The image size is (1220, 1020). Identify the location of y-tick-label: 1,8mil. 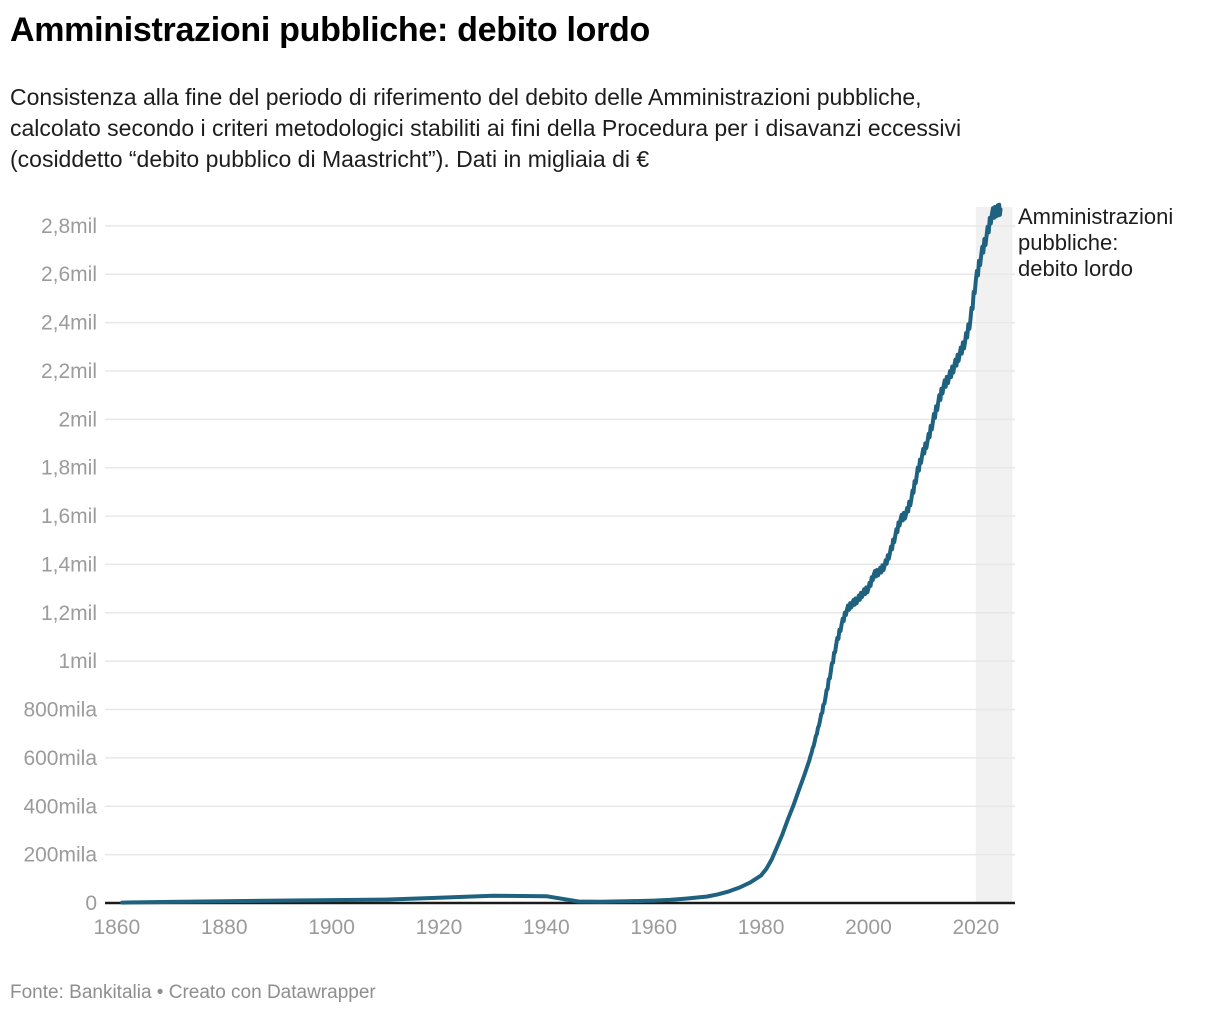
(69, 468).